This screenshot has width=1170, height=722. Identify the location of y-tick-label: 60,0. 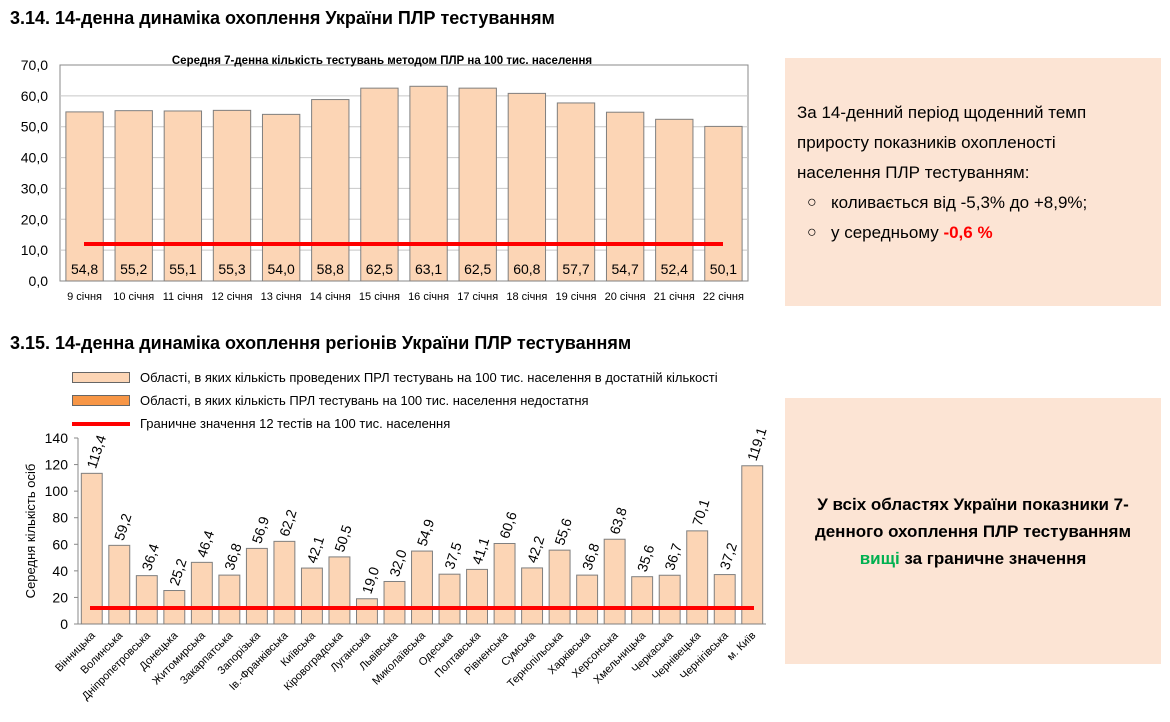
(34, 96).